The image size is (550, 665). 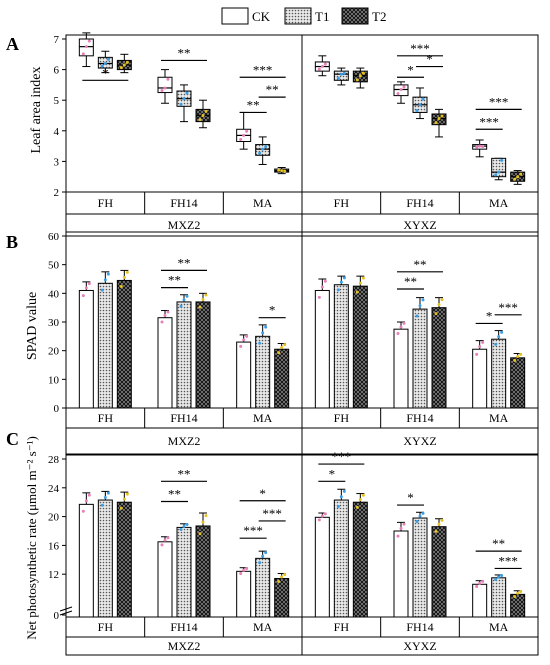 What do you see at coordinates (57, 71) in the screenshot?
I see `y-tick-label: 6` at bounding box center [57, 71].